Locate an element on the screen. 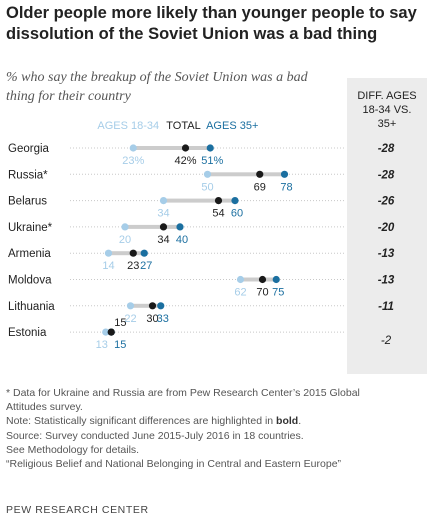 The width and height of the screenshot is (427, 528). label-ages-18-34: 14 is located at coordinates (108, 266).